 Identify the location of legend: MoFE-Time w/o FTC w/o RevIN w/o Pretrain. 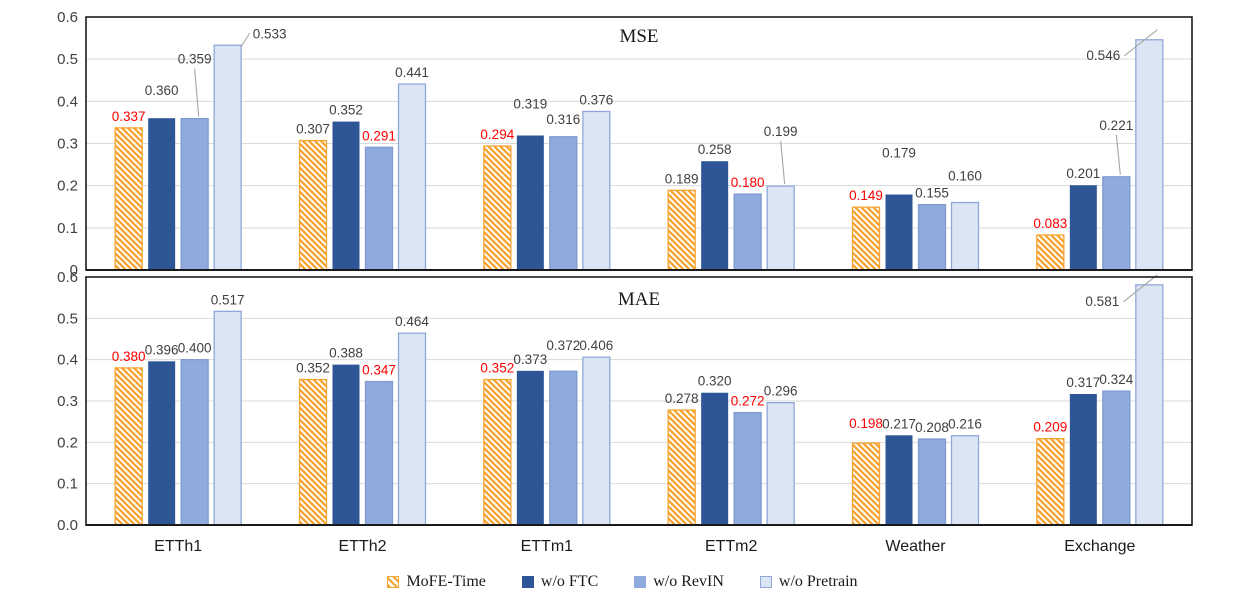
(622, 582).